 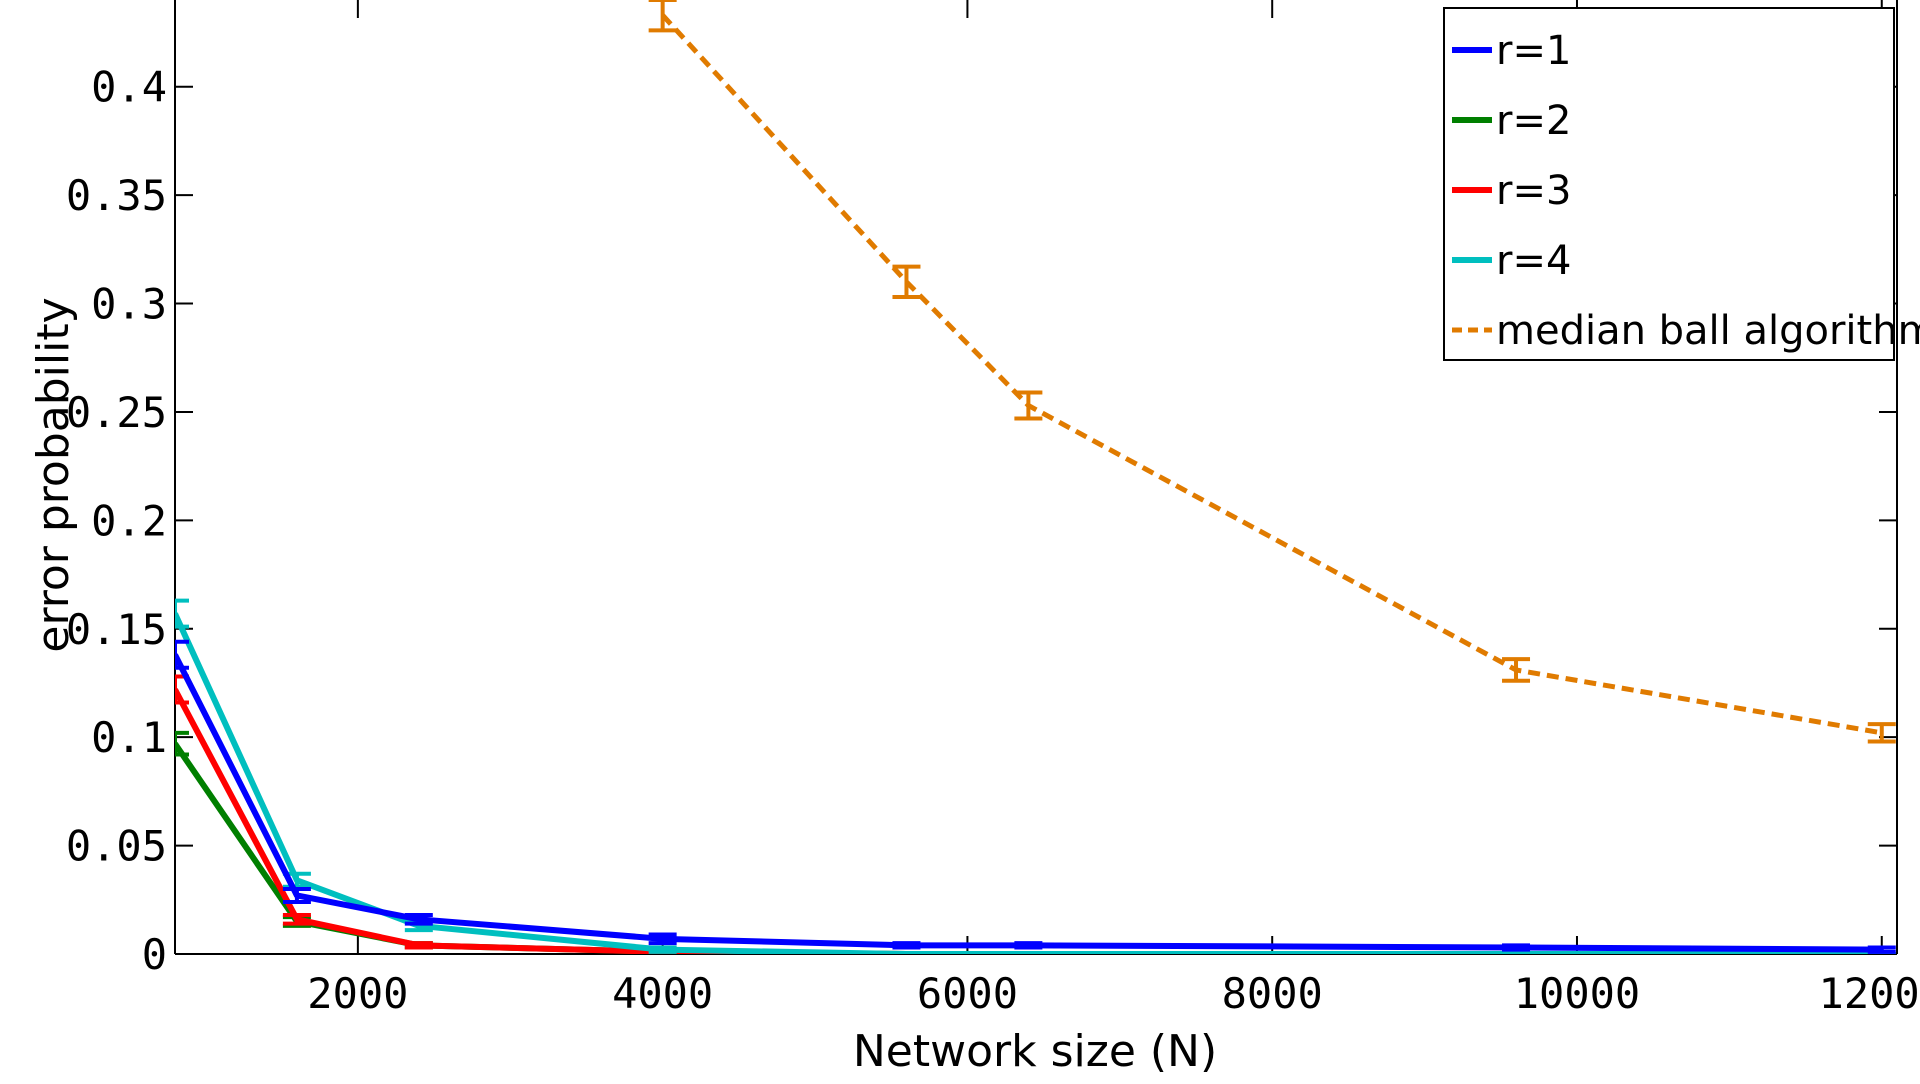 What do you see at coordinates (1035, 1051) in the screenshot?
I see `x-axis-label: Network size (N)` at bounding box center [1035, 1051].